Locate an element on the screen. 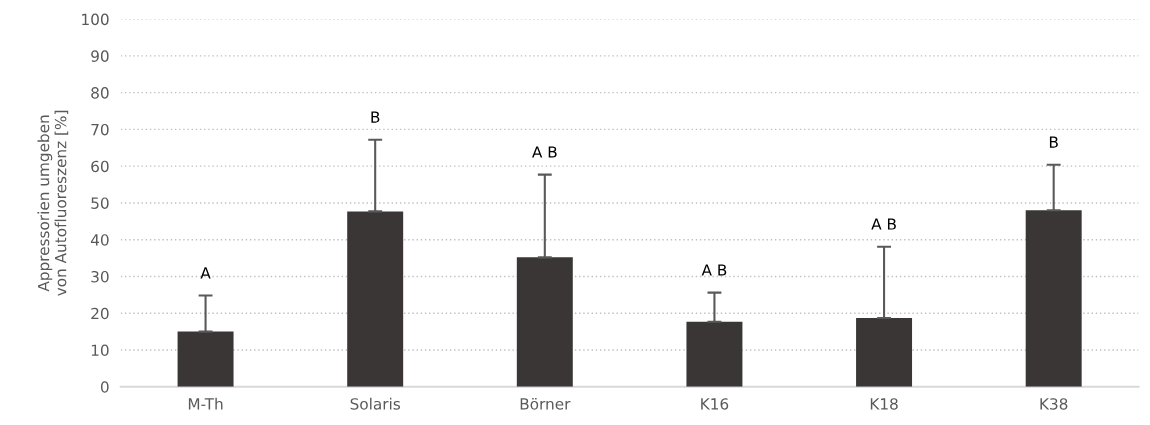 The width and height of the screenshot is (1150, 425). x-tick-label: Solaris is located at coordinates (375, 403).